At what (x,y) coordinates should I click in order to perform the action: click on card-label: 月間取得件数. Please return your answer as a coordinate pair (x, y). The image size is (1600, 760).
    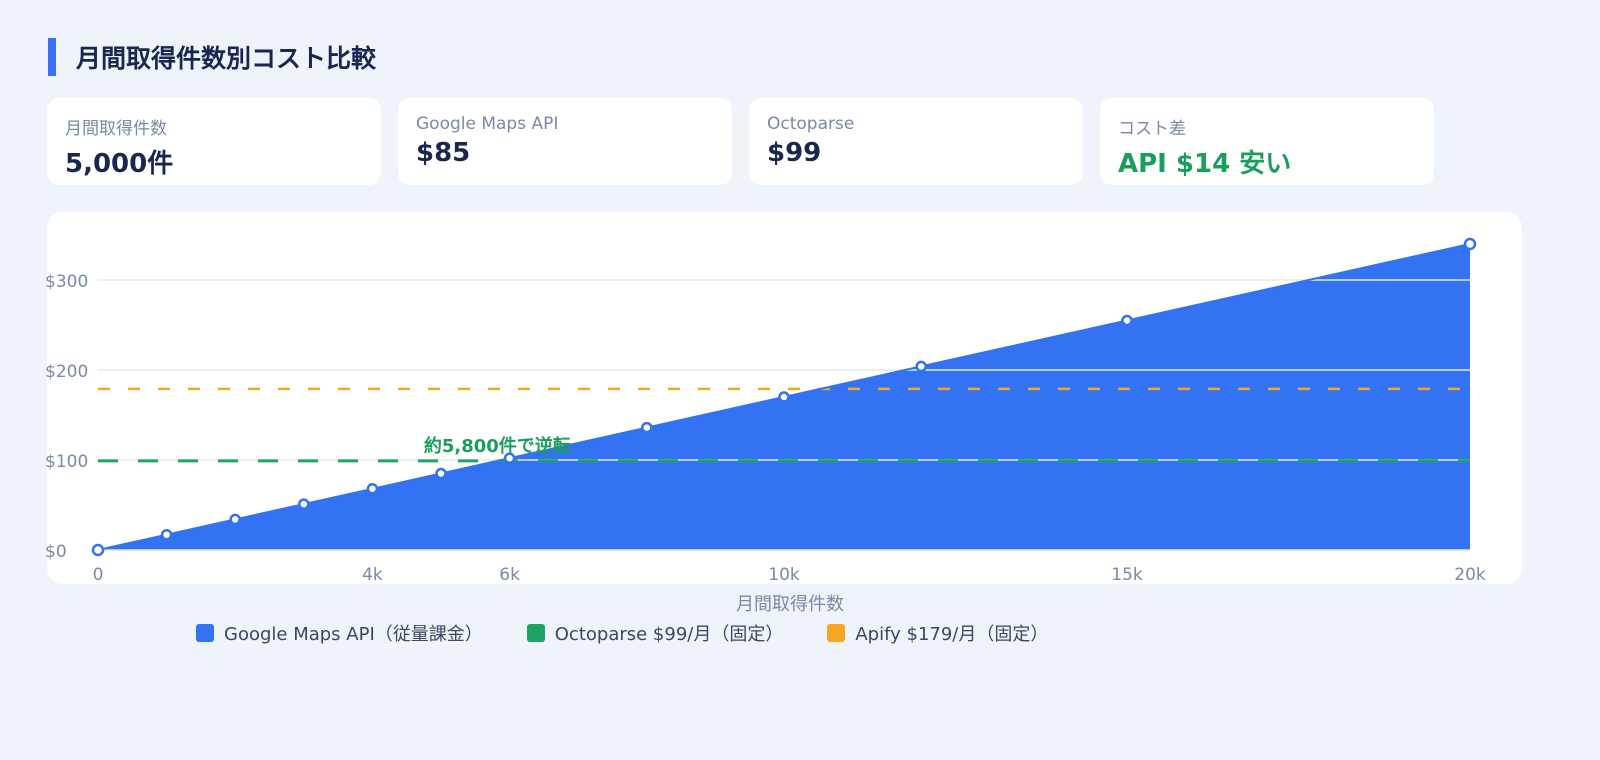
    Looking at the image, I should click on (116, 129).